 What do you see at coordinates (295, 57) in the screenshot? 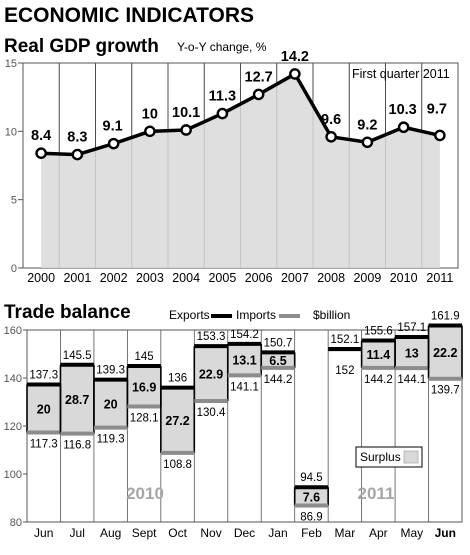
I see `gdp-value-label: 14.2` at bounding box center [295, 57].